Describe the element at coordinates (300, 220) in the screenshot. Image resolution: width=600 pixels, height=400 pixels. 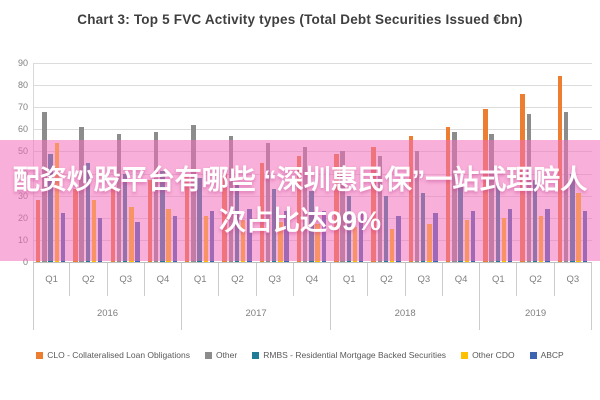
I see `overlay-text-line2: 次占比达99%` at that location.